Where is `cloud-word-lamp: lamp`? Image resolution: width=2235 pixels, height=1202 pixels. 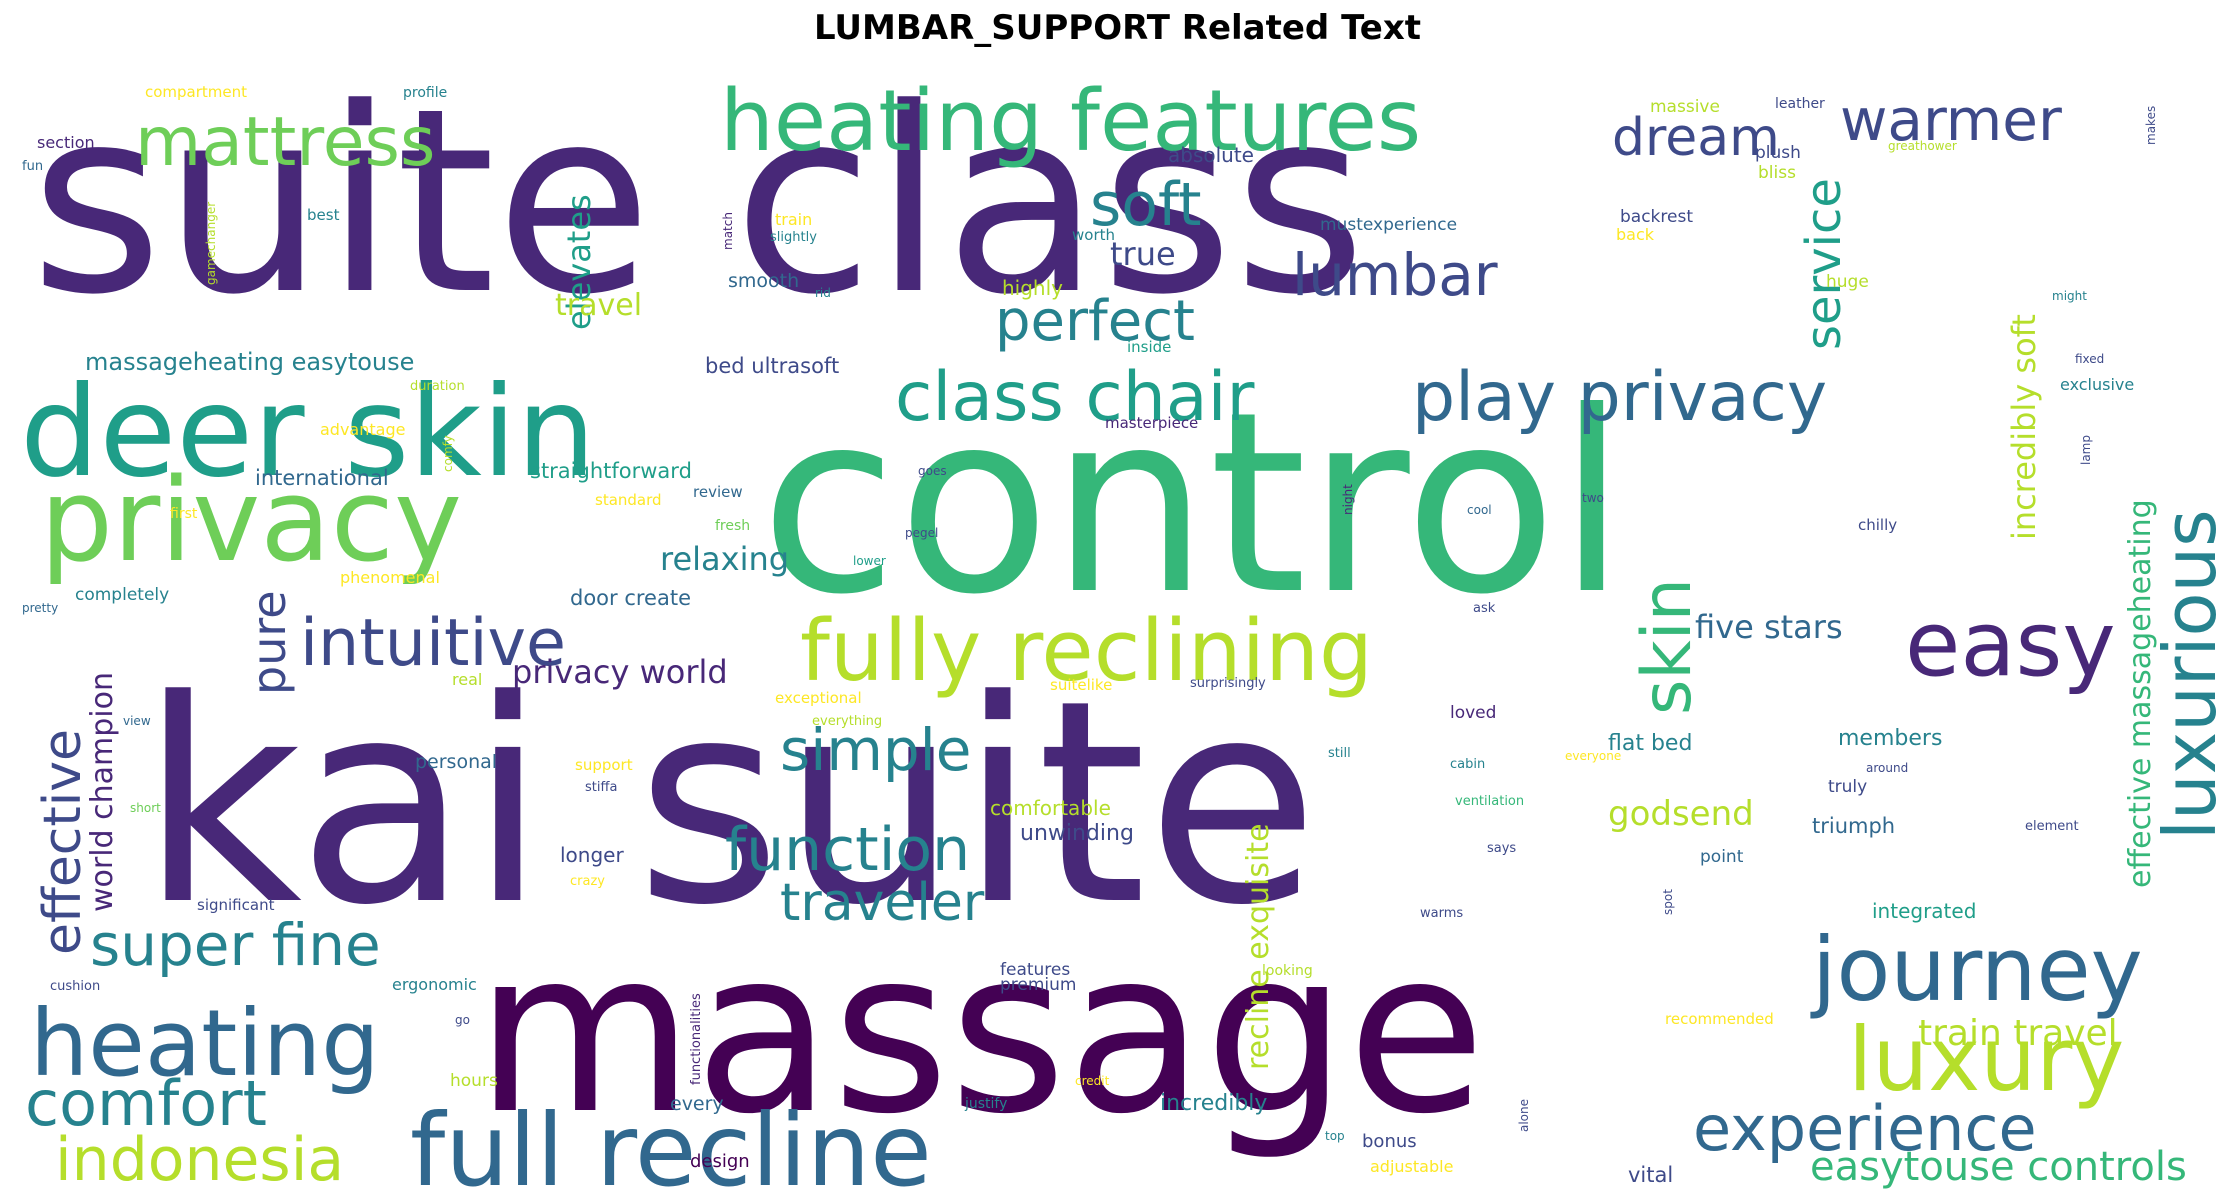
cloud-word-lamp: lamp is located at coordinates (2086, 450).